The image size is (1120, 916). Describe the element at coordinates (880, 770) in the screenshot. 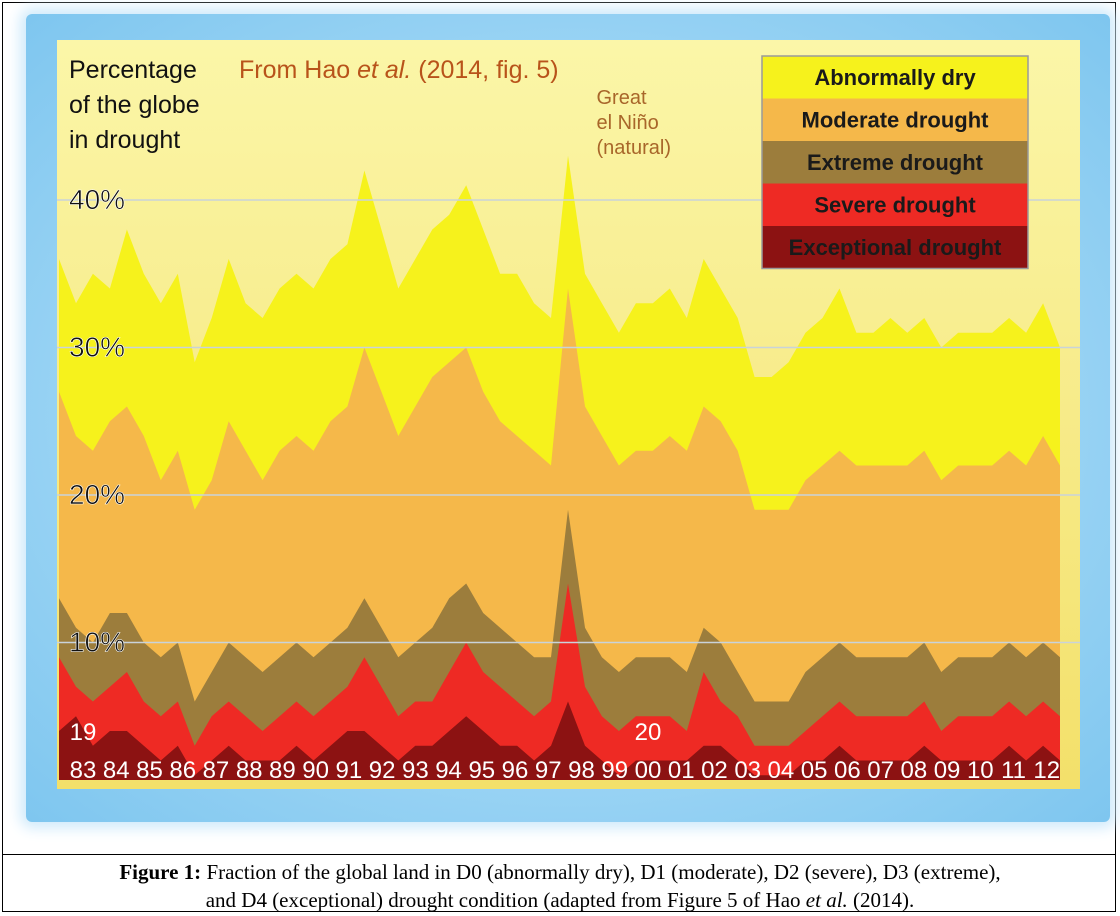

I see `x-tick-label: 07` at that location.